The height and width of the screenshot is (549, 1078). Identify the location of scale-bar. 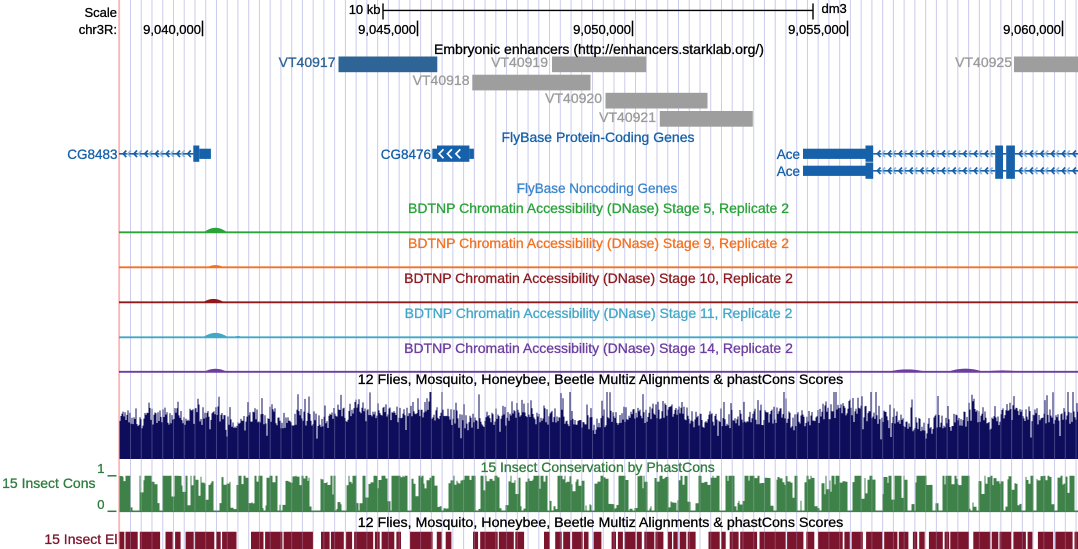
(598, 11).